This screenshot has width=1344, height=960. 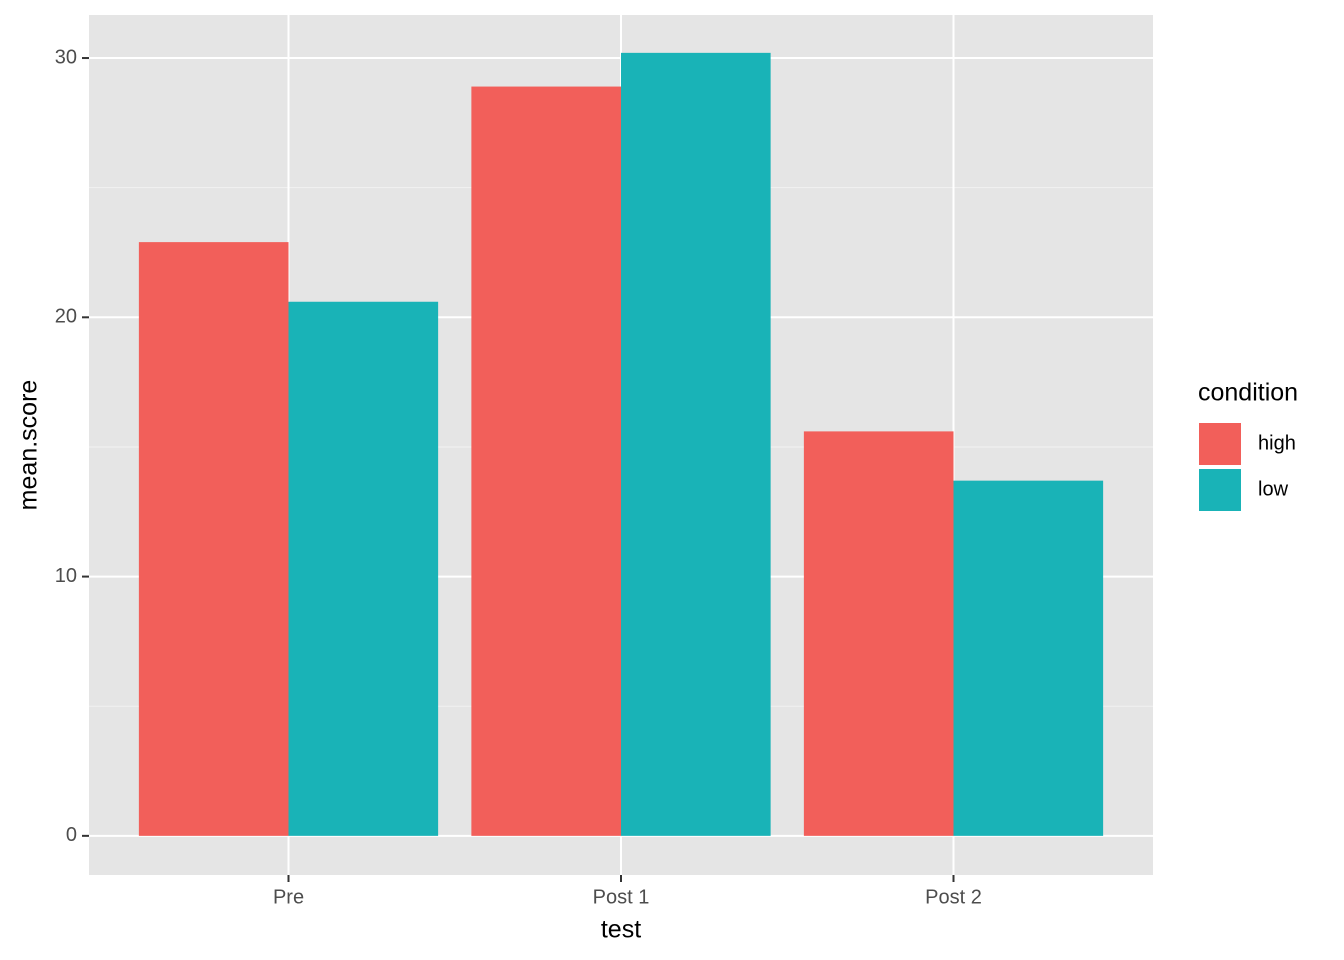 What do you see at coordinates (953, 897) in the screenshot?
I see `x-tick-label: Post 2` at bounding box center [953, 897].